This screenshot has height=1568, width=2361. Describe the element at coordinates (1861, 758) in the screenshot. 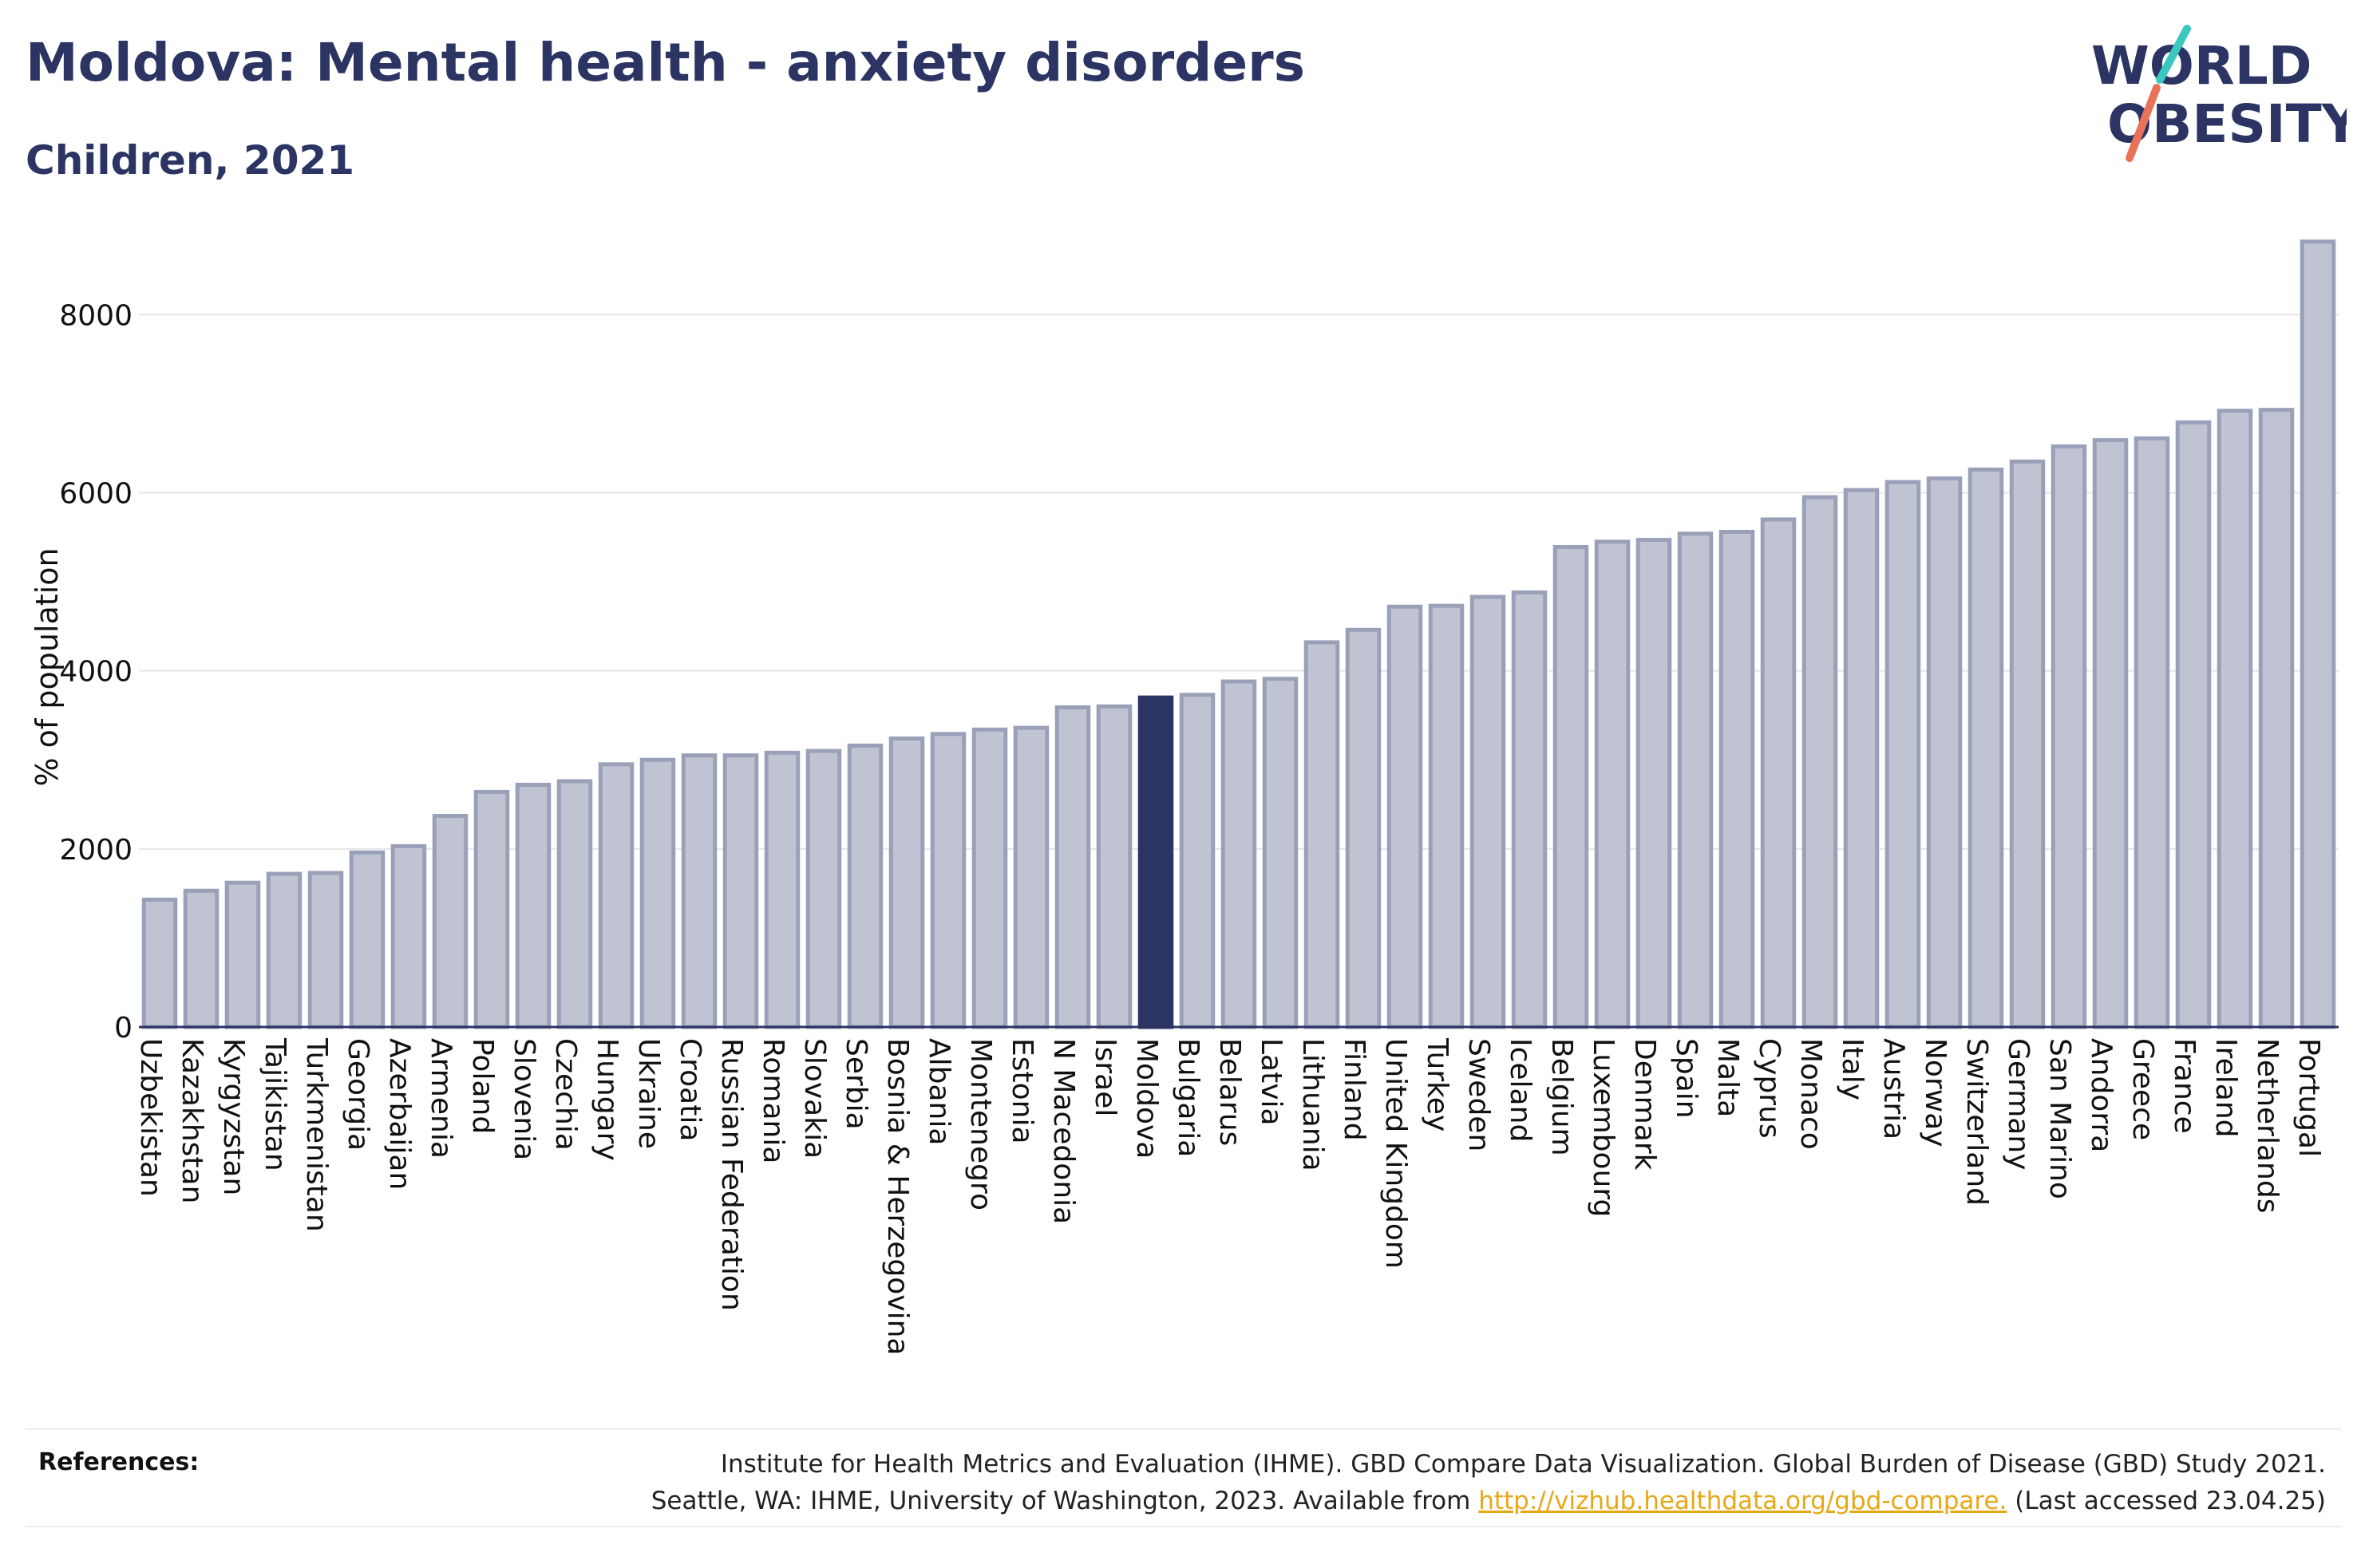

I see `bar-italy` at that location.